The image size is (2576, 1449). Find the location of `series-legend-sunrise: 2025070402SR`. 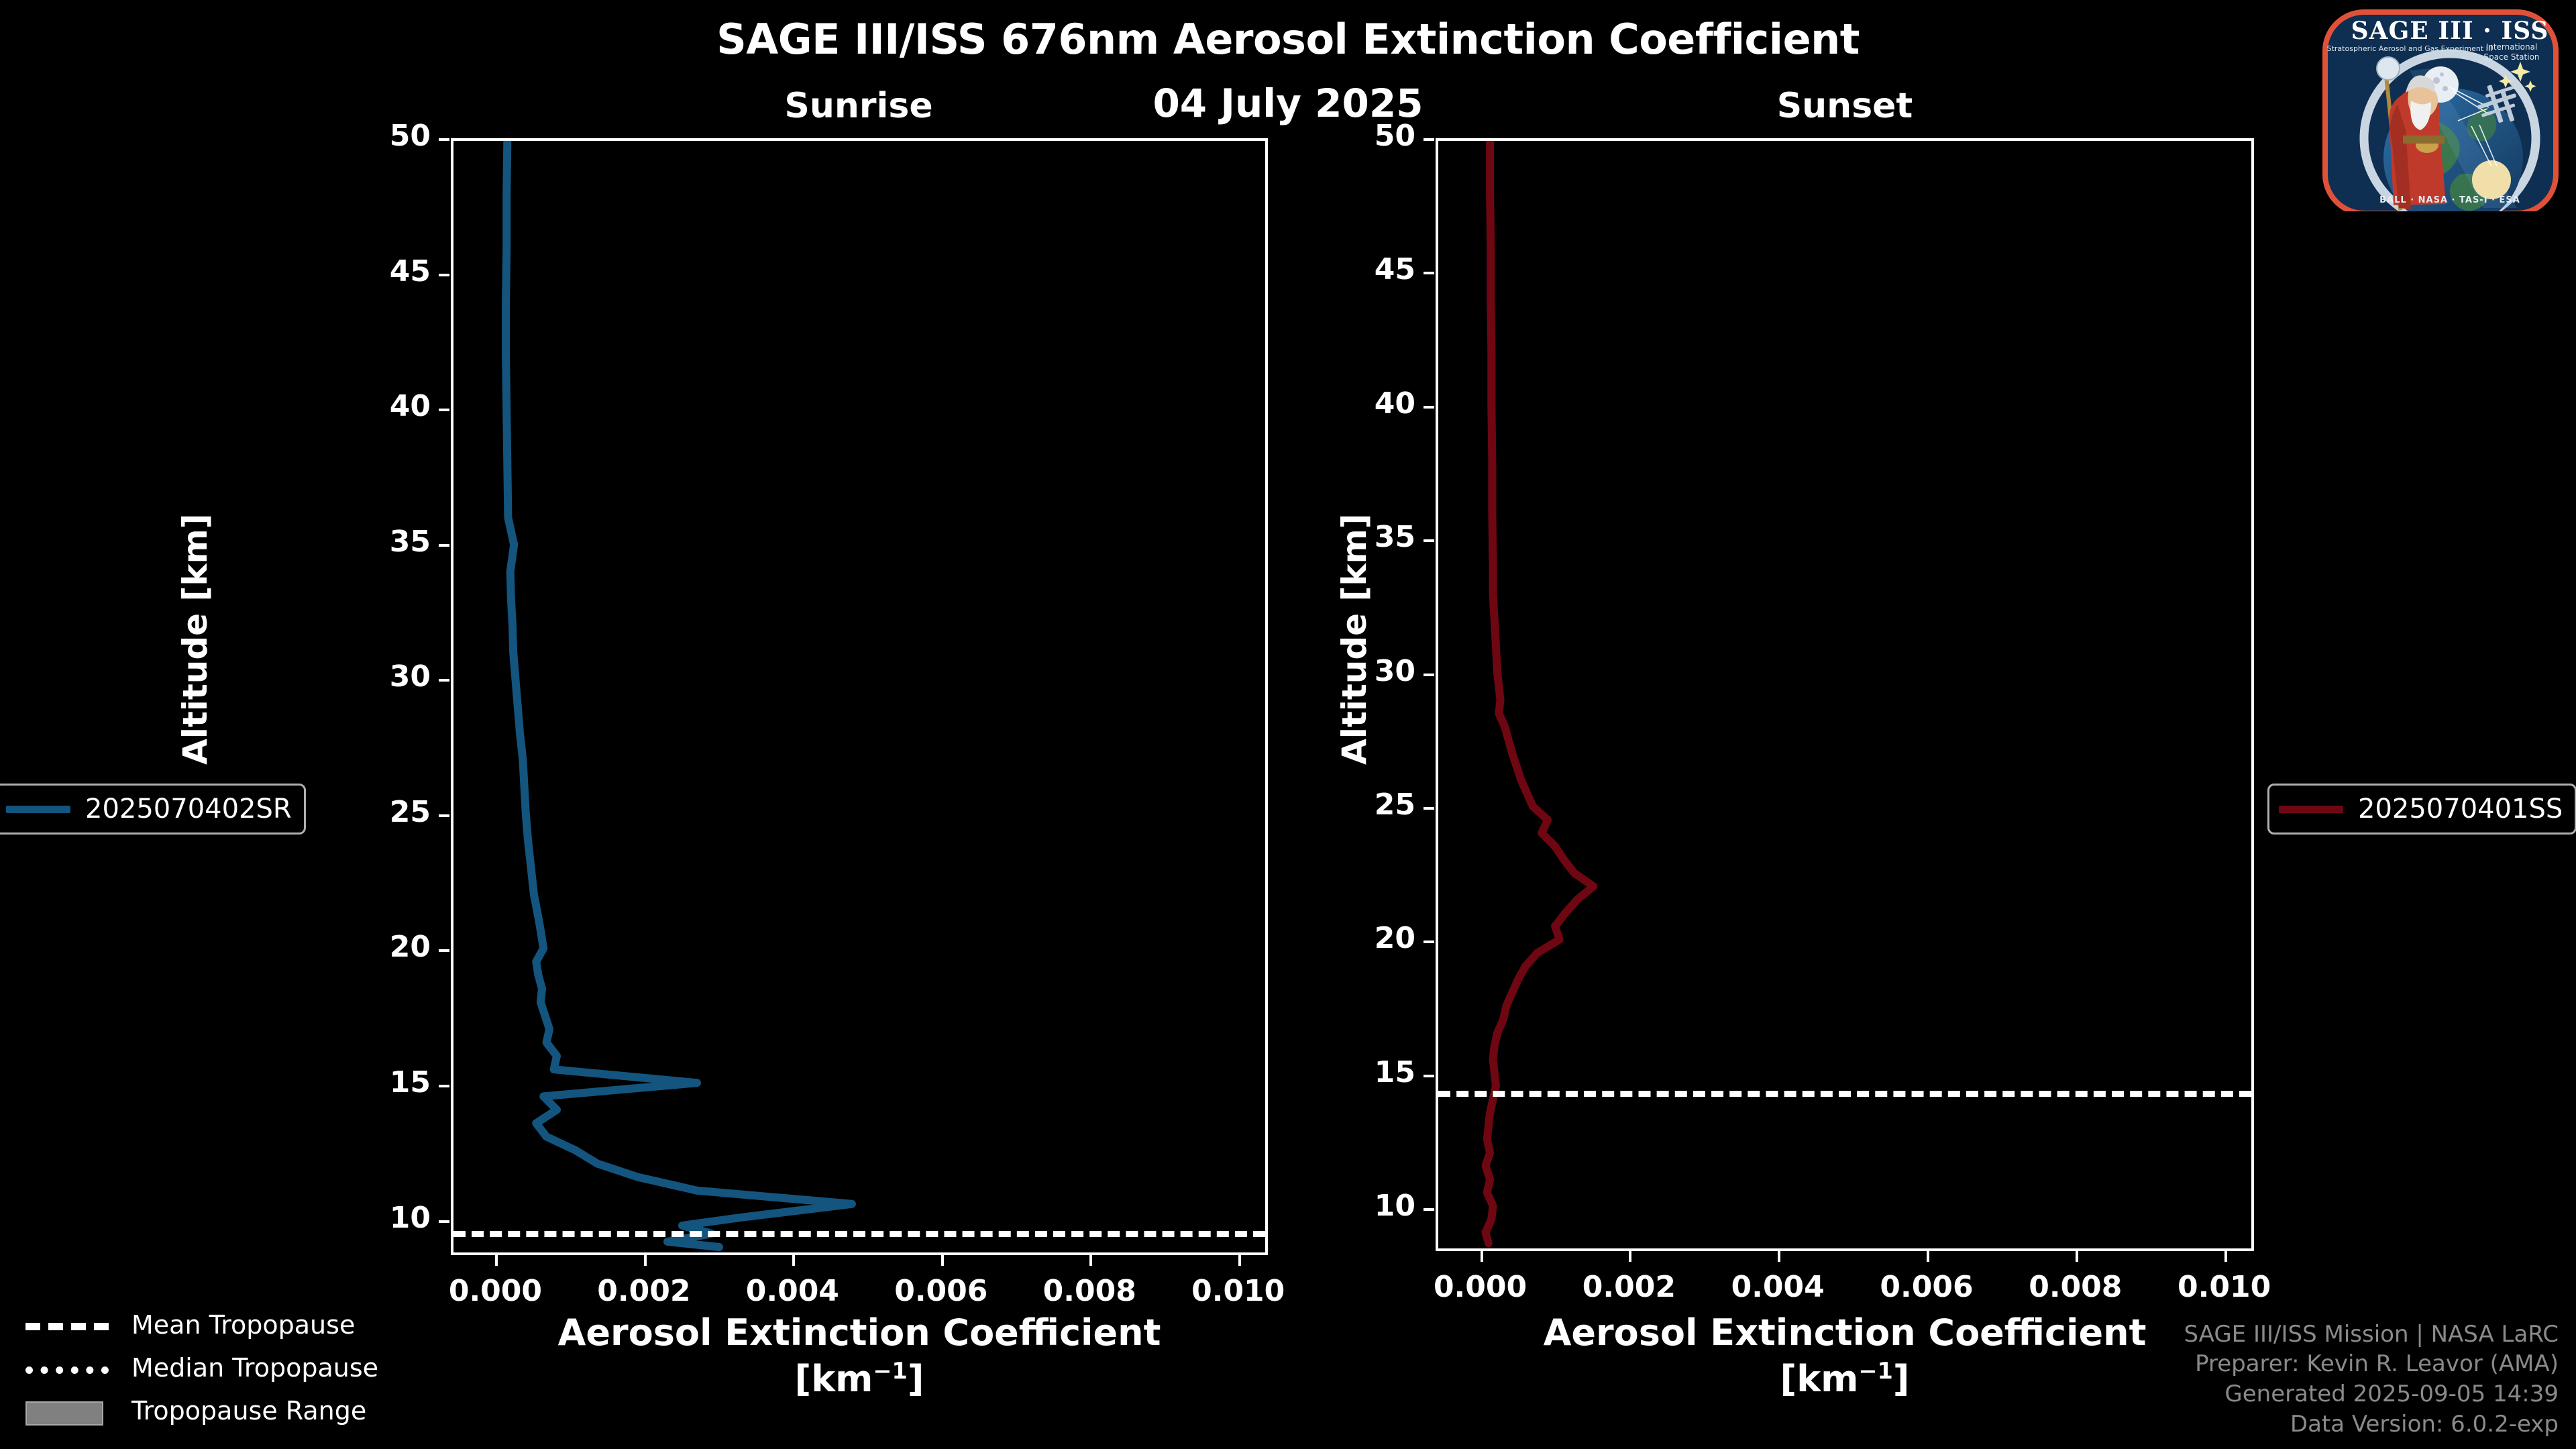

series-legend-sunrise: 2025070402SR is located at coordinates (153, 809).